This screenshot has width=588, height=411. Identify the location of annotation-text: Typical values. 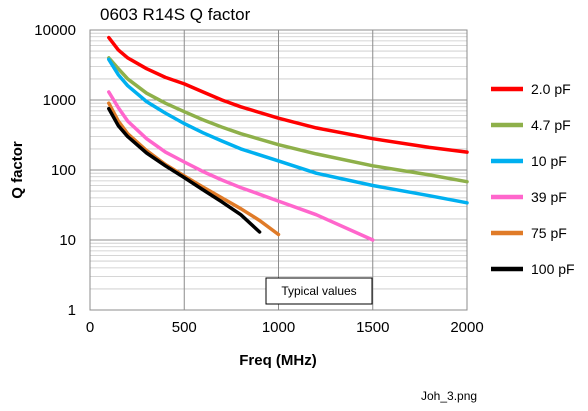
(318, 291).